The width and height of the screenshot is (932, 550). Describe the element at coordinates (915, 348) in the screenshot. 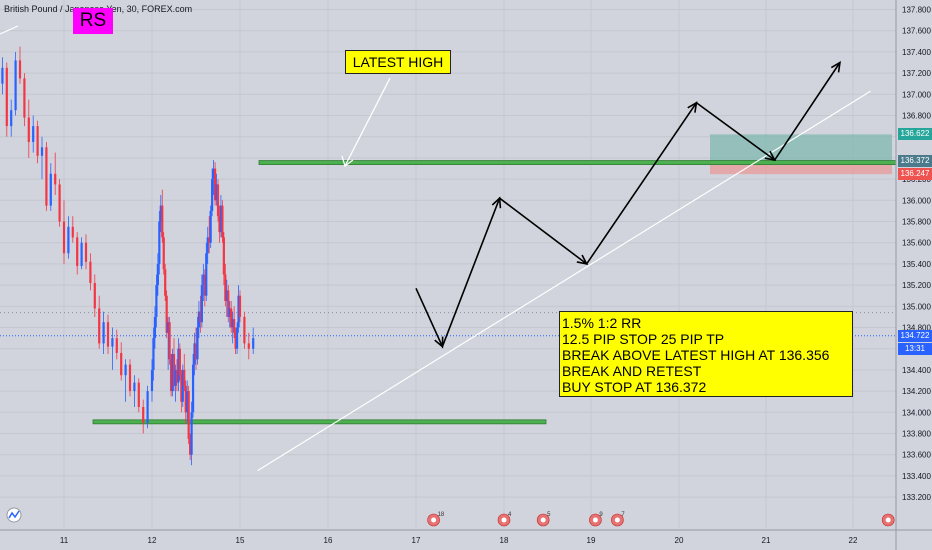

I see `candle-countdown-label: 13:31` at that location.